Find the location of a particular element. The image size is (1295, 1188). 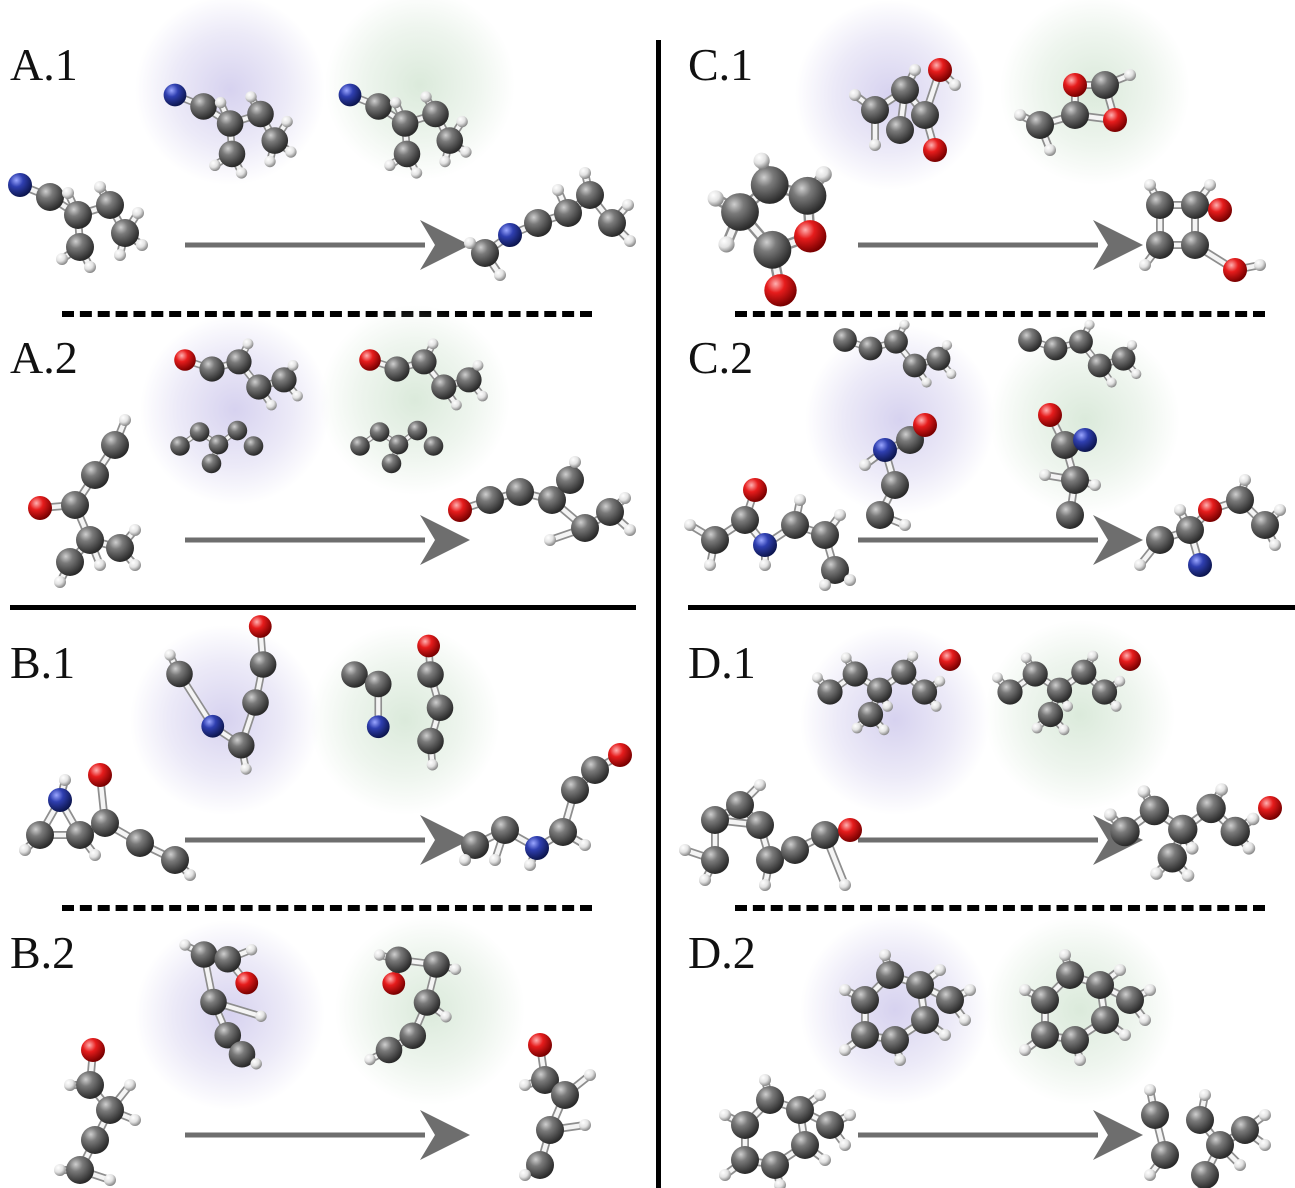

molecule-b1-reactant is located at coordinates (107, 822).